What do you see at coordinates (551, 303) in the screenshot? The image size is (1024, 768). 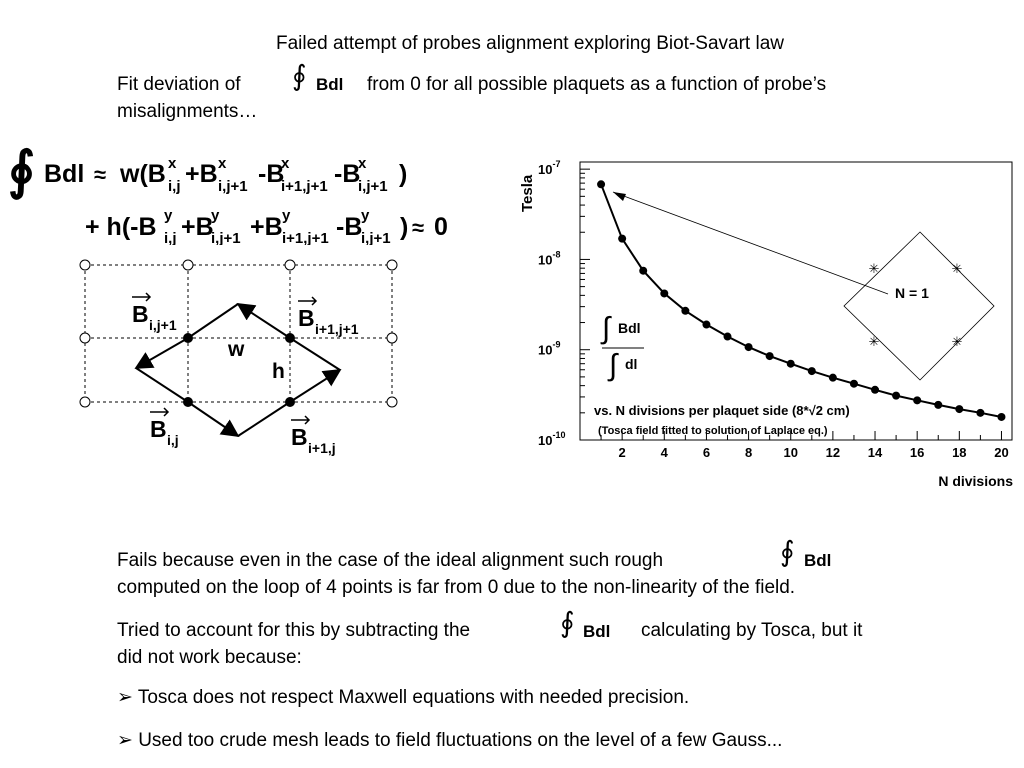 I see `y-tick-labels: 10⁻⁷ 10⁻⁸ 10⁻⁹ 10⁻¹⁰` at bounding box center [551, 303].